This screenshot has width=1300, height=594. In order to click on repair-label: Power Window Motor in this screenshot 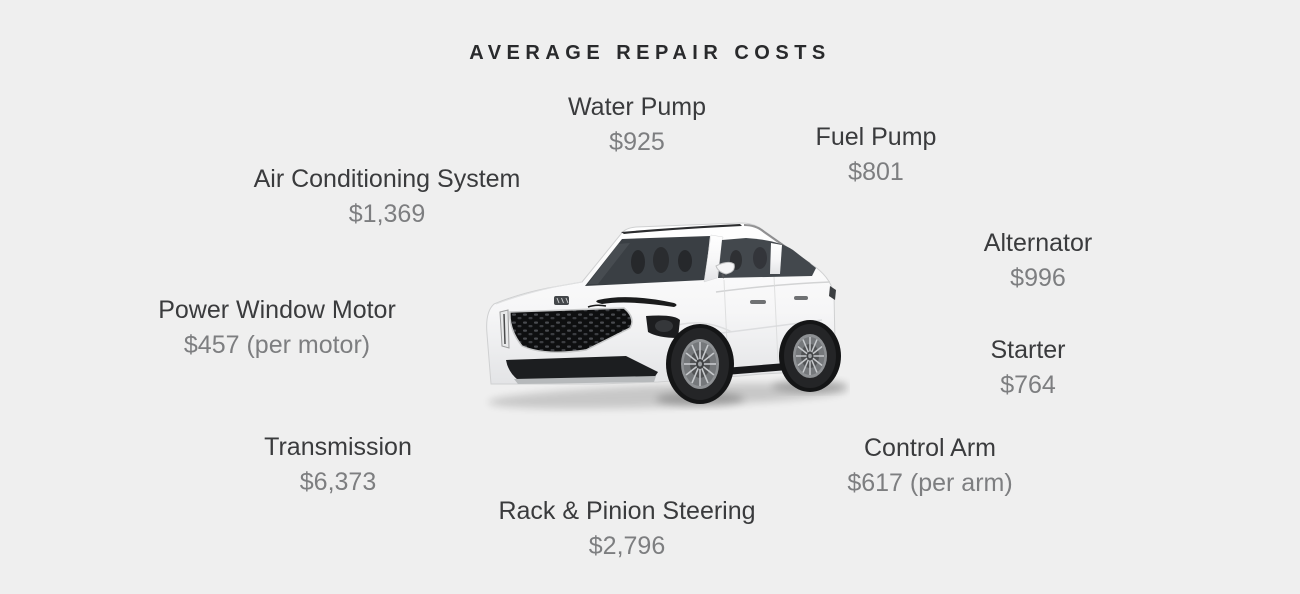, I will do `click(277, 310)`.